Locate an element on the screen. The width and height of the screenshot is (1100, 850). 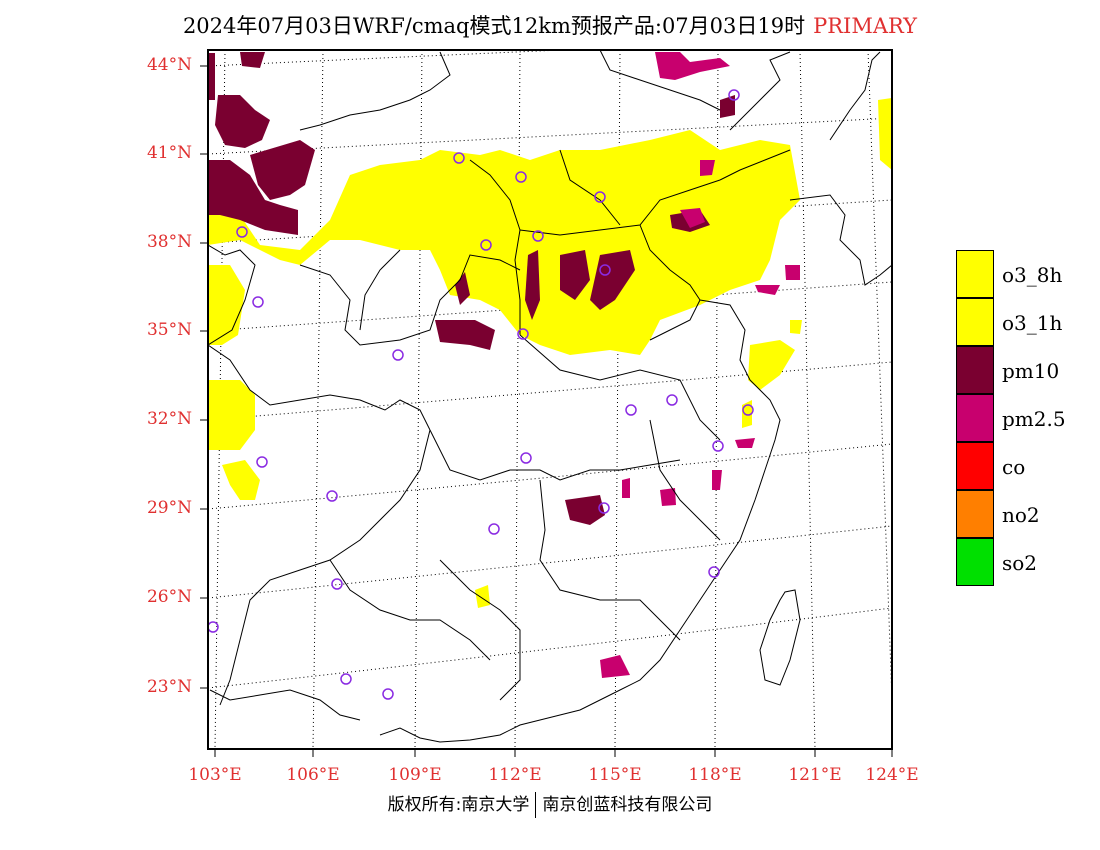
lon-label-124: 124°E is located at coordinates (892, 775).